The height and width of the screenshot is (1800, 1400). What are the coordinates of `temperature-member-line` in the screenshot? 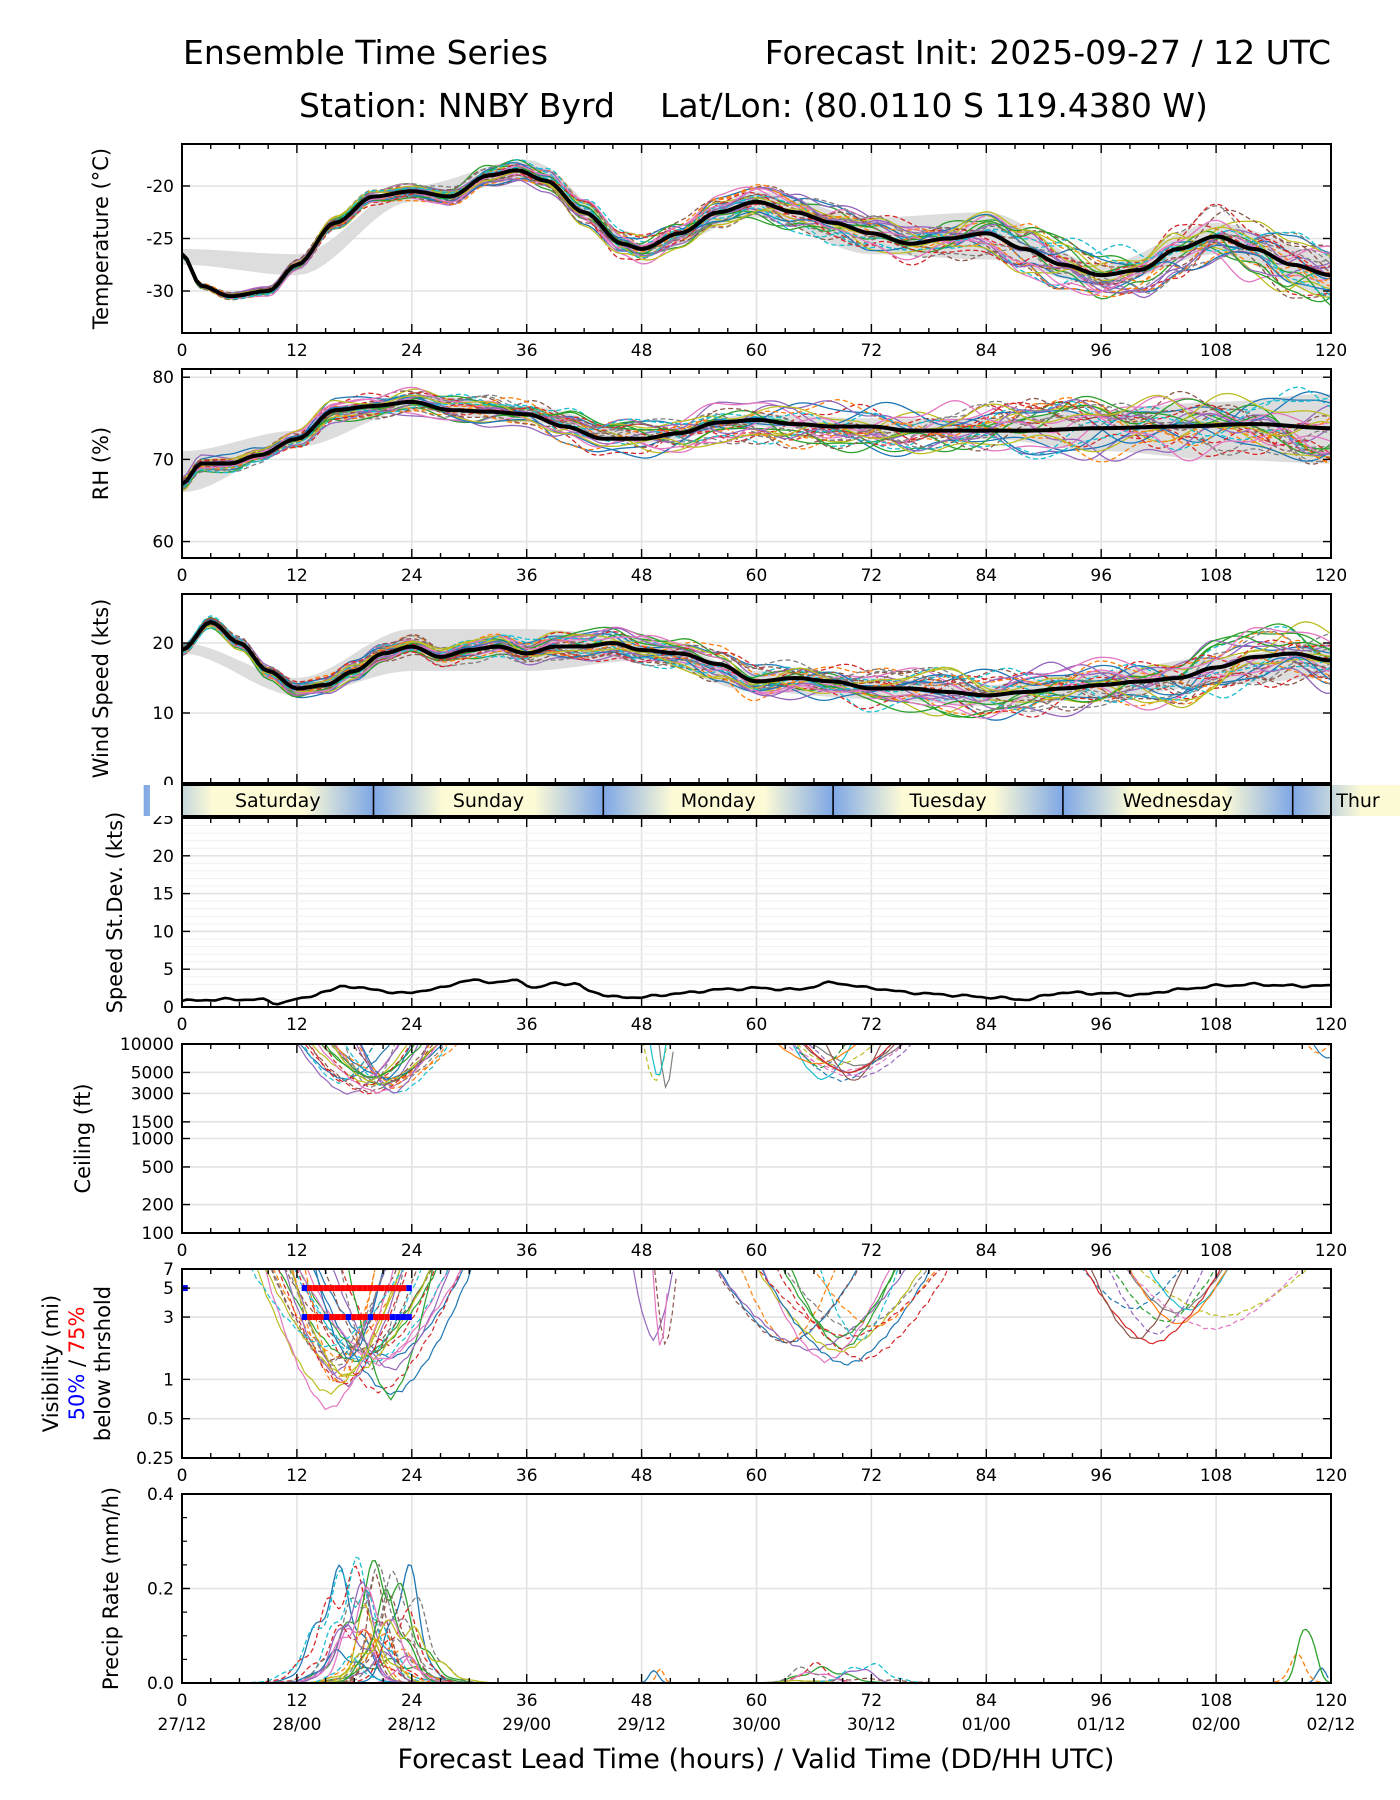 It's located at (756, 235).